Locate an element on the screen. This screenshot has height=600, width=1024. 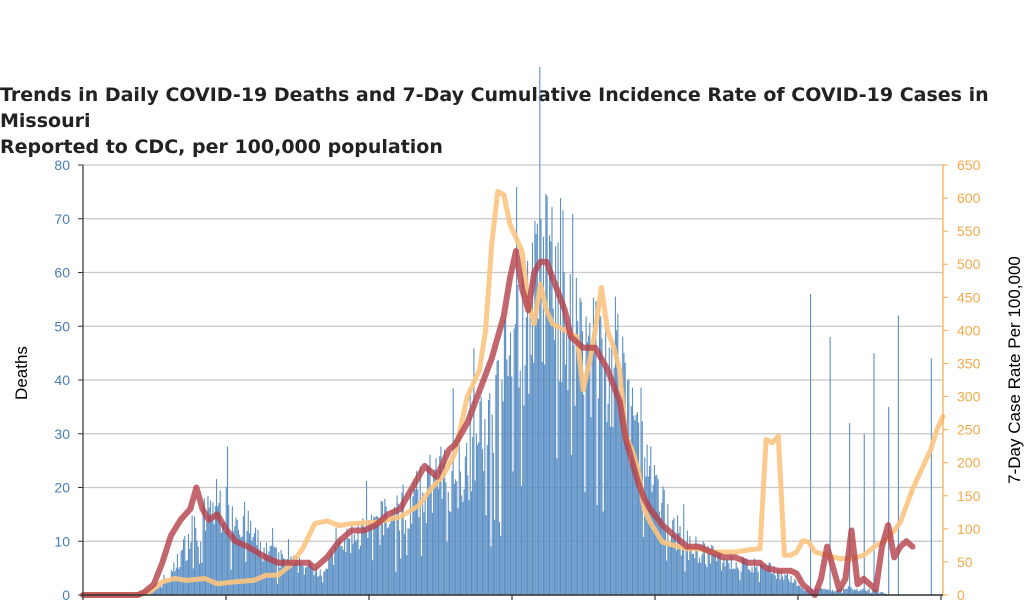
y-axis-label-left: Deaths is located at coordinates (21, 373).